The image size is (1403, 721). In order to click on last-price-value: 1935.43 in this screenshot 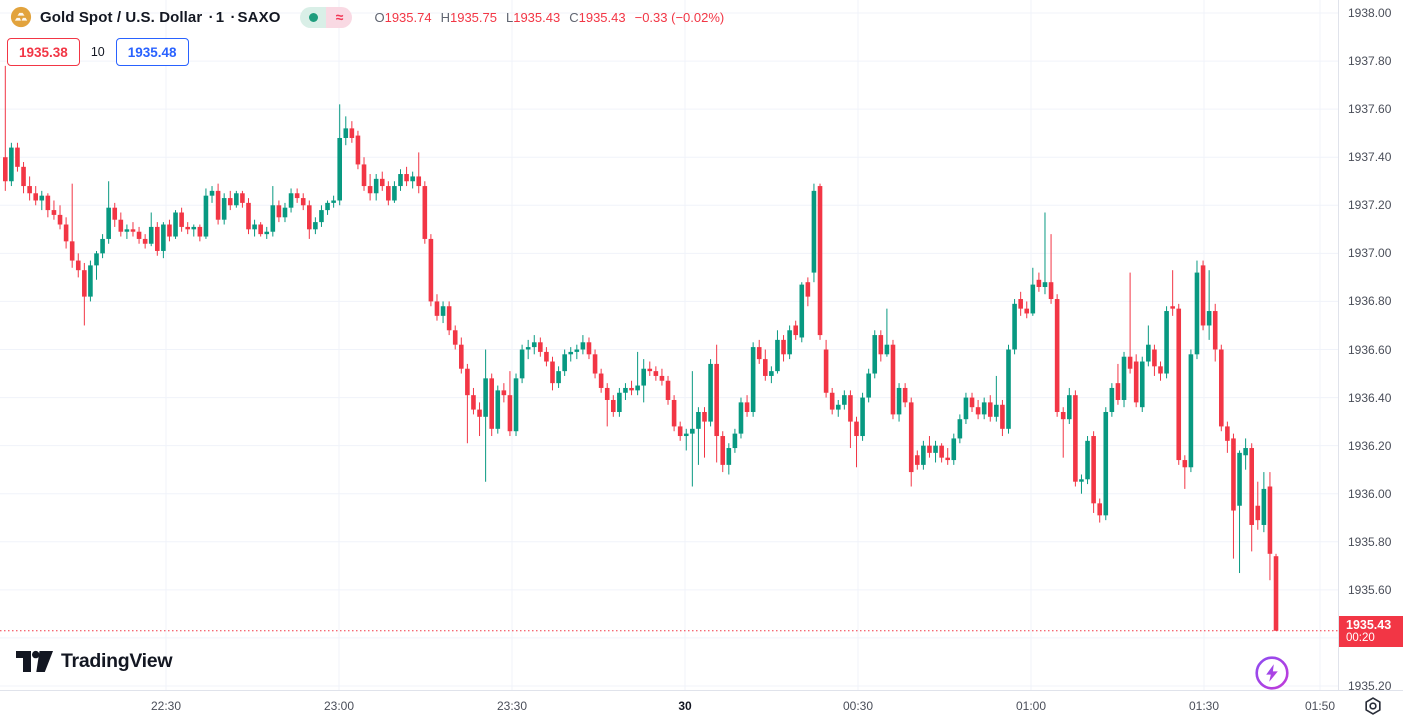, I will do `click(1369, 625)`.